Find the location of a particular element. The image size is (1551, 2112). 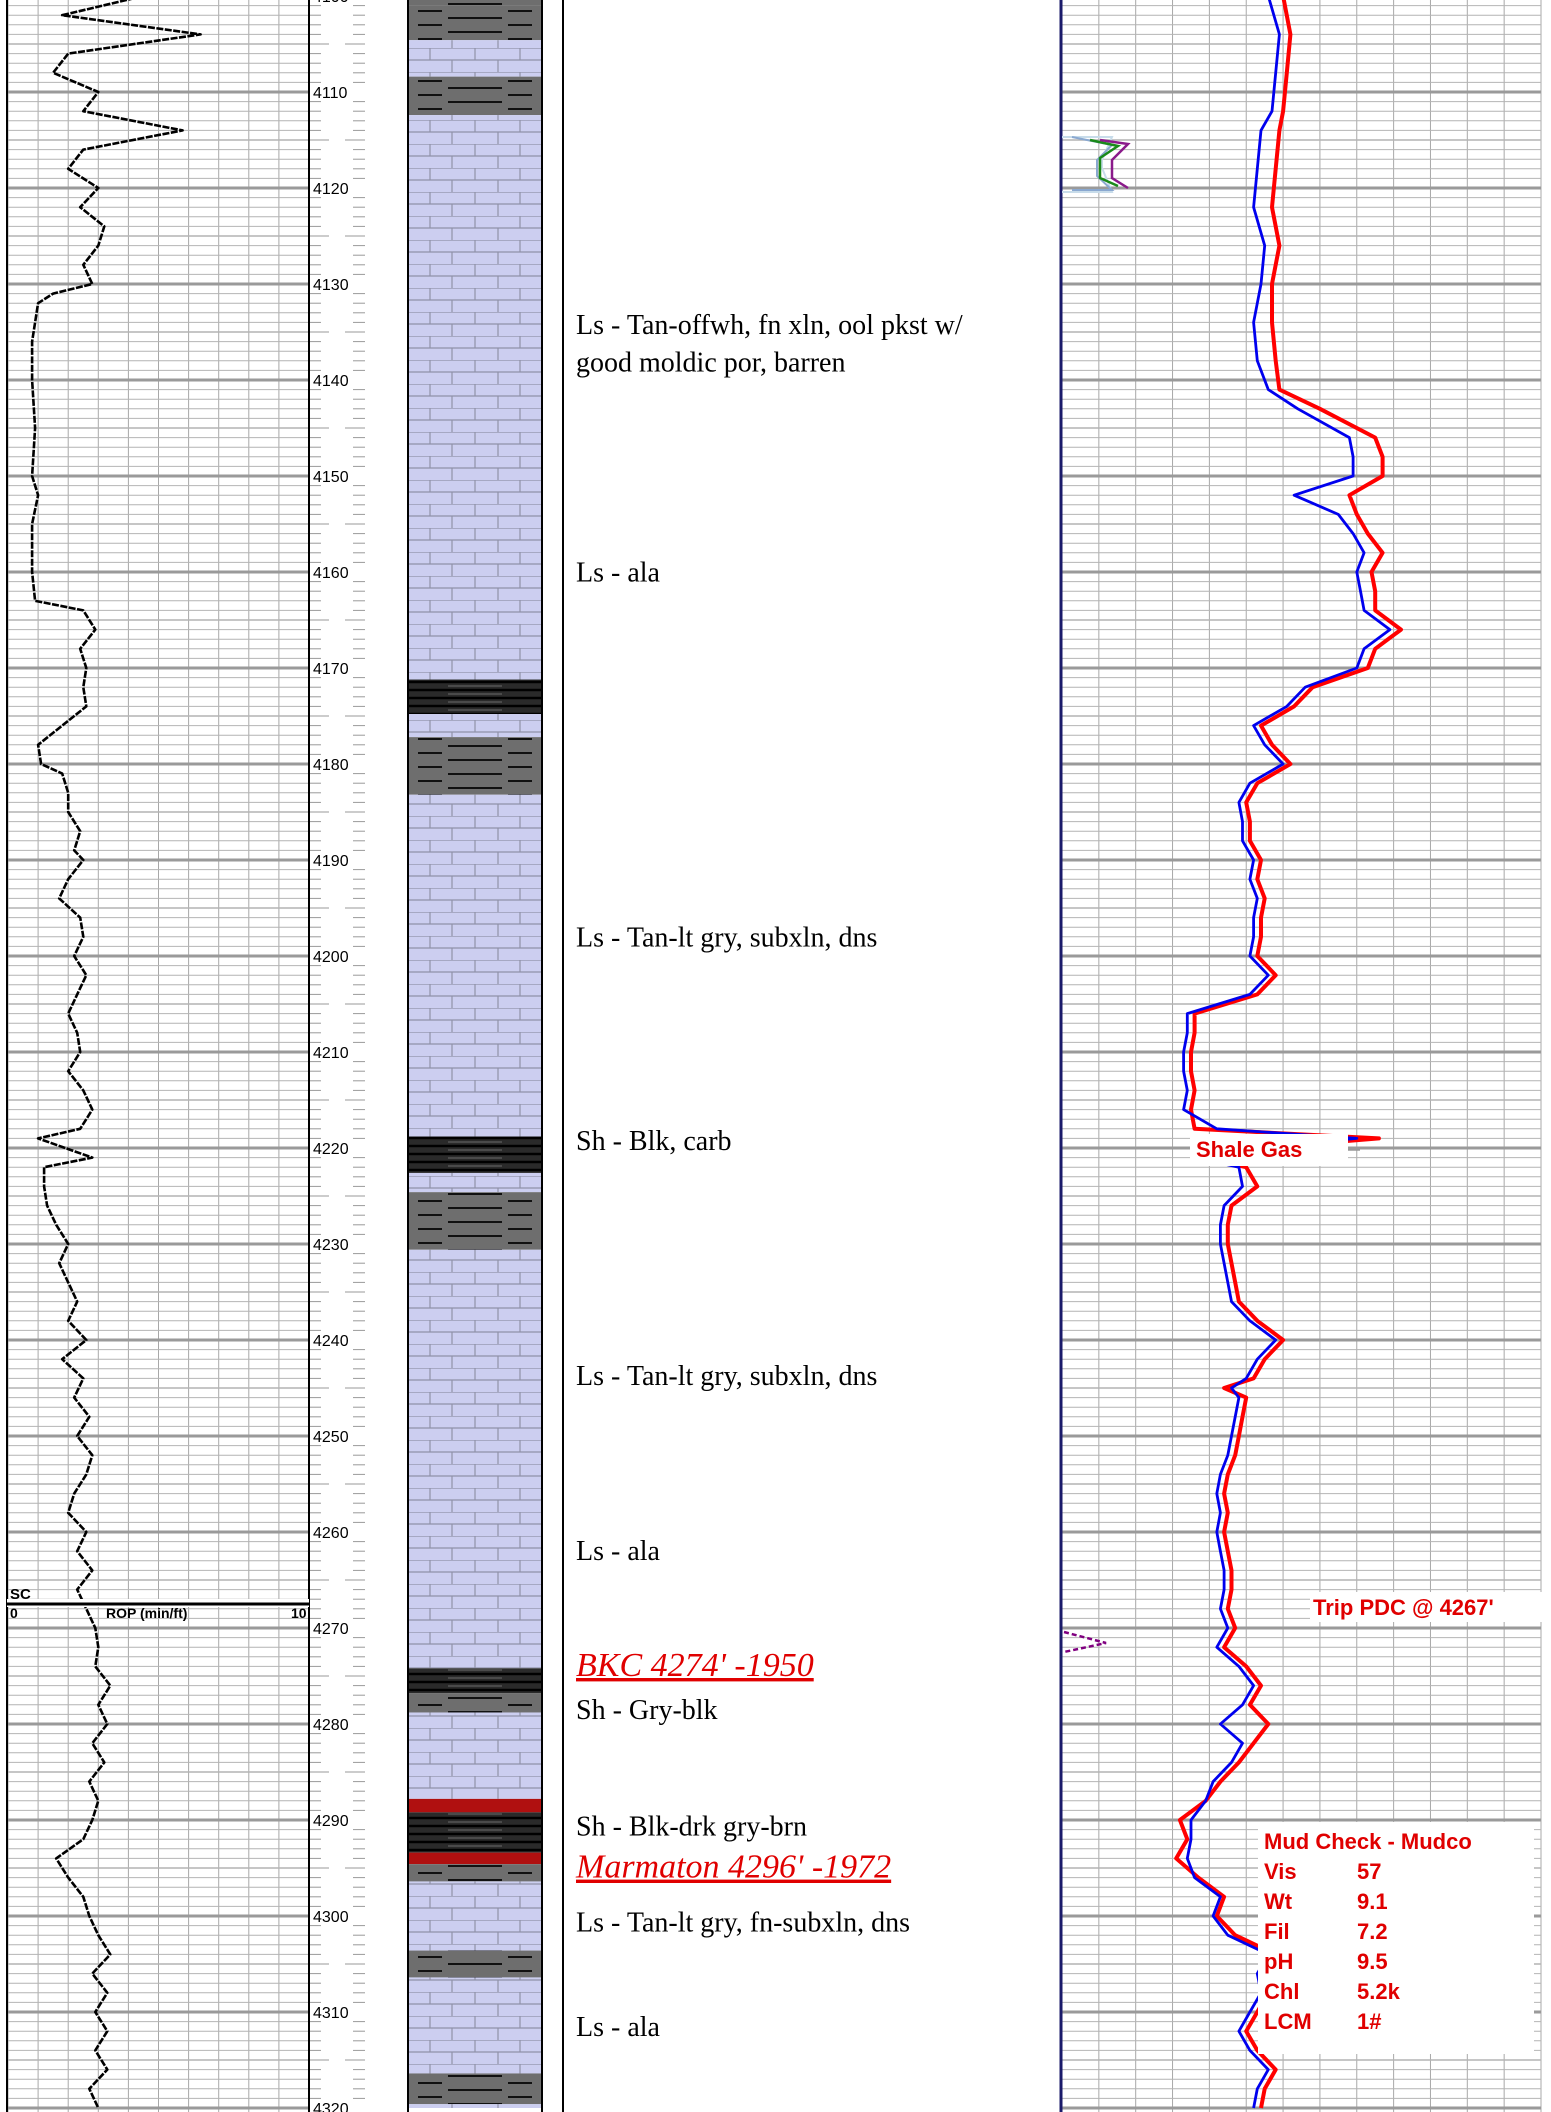

mud-check-value-lcm: 1# is located at coordinates (1369, 2021).